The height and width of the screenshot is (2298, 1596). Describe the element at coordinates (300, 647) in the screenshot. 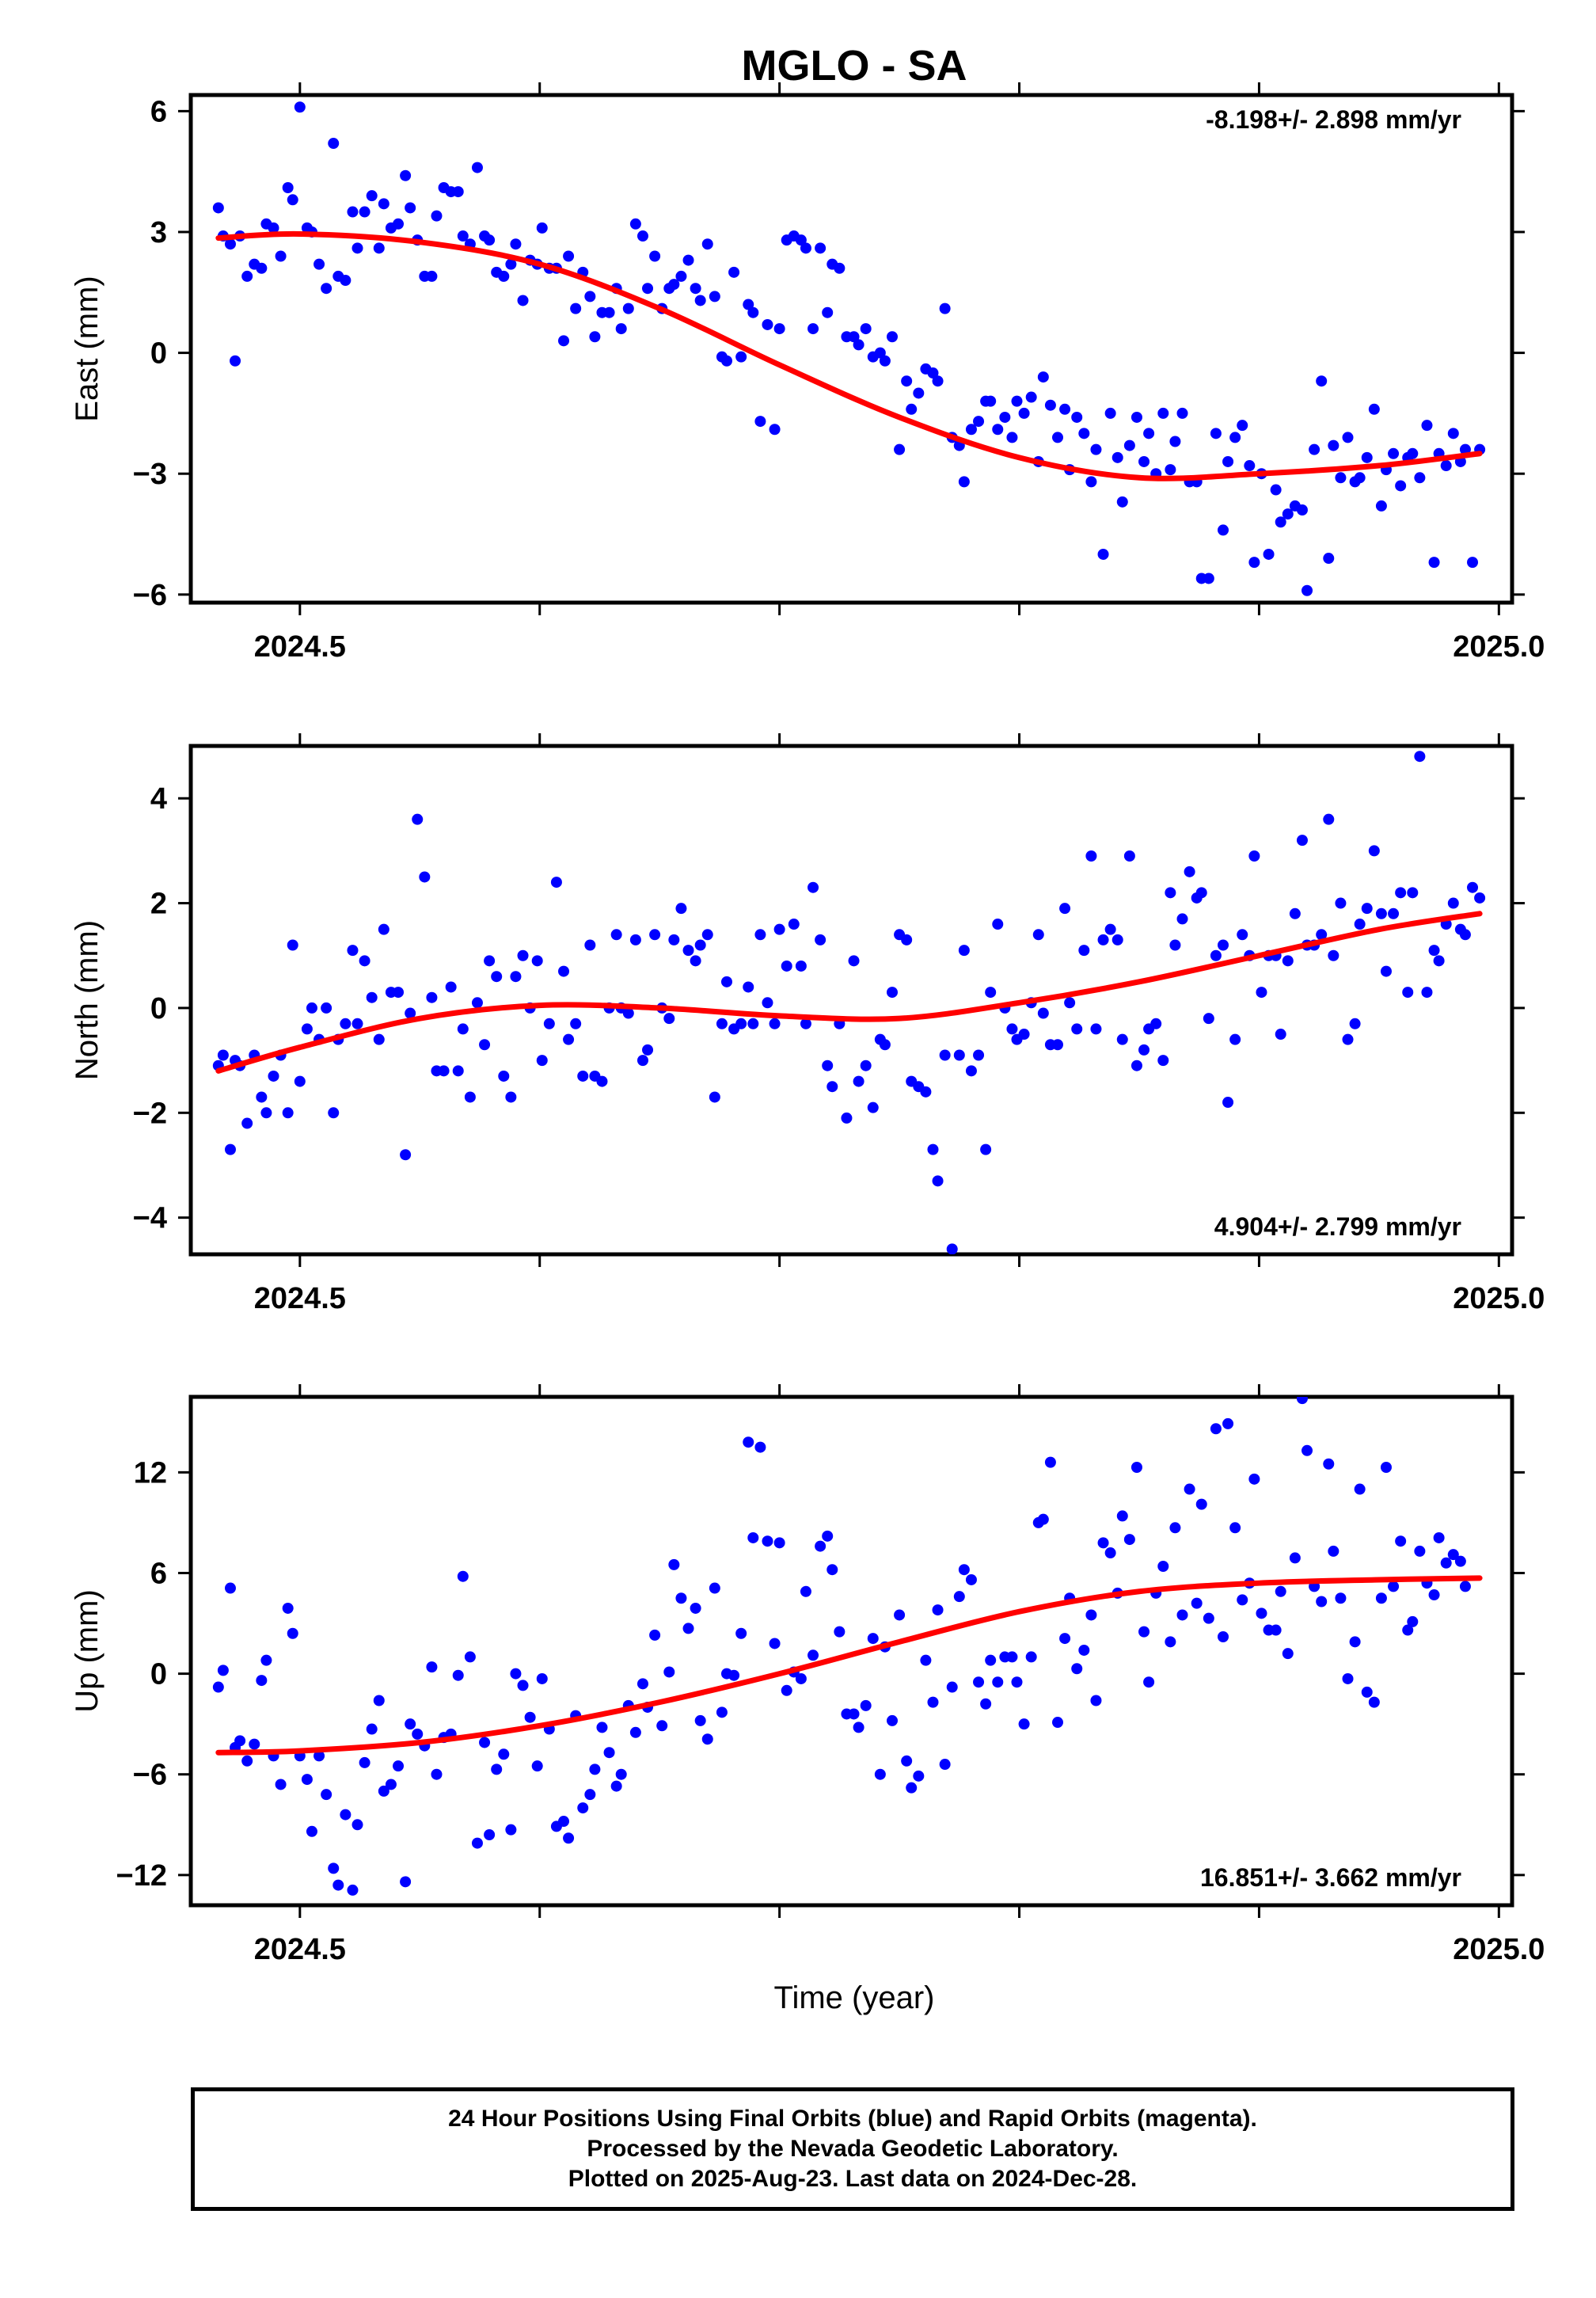

I see `east-xtick-label: 2024.5` at that location.